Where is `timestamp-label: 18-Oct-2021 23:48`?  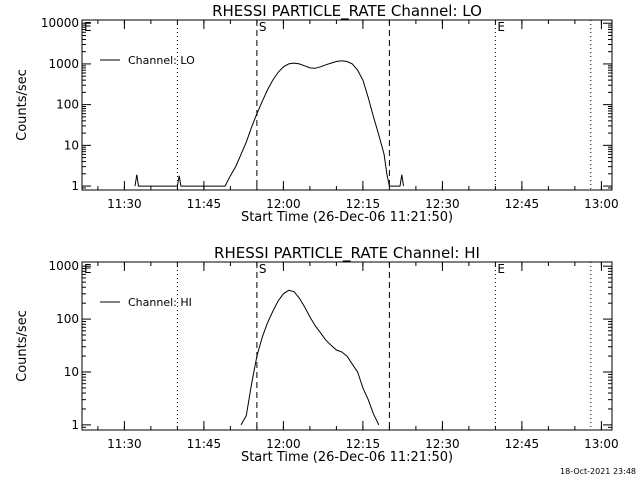 timestamp-label: 18-Oct-2021 23:48 is located at coordinates (598, 471).